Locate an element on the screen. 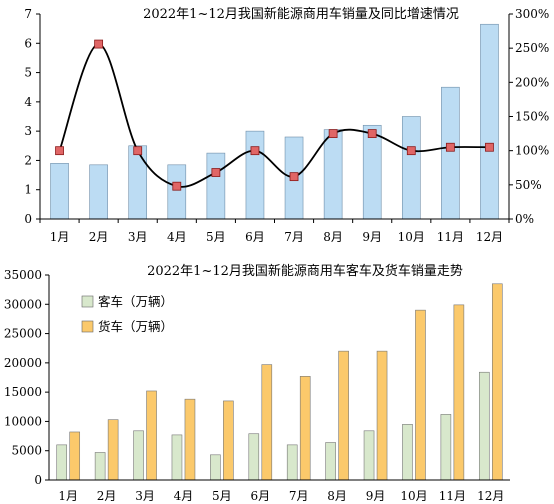 Image resolution: width=554 pixels, height=504 pixels. chart1-right-ticks: 0% 50% 100% 150% 200% 250% 300% is located at coordinates (529, 116).